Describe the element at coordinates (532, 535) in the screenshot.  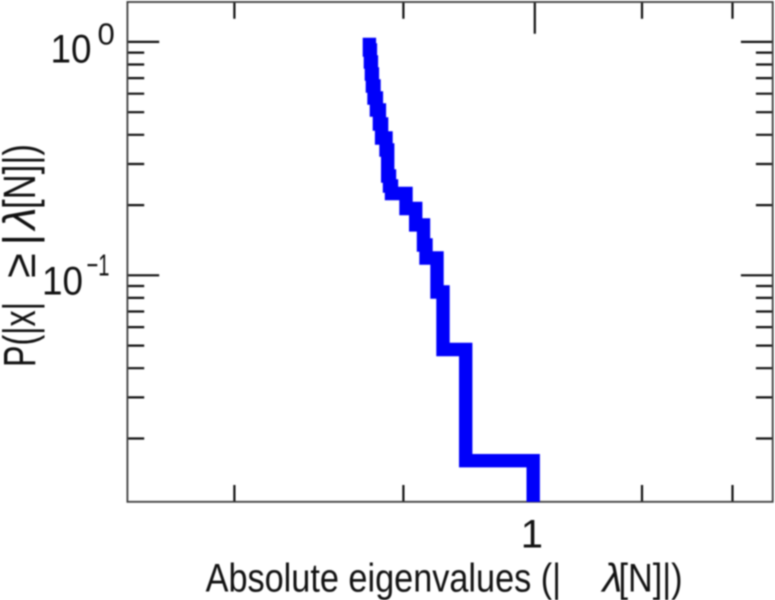
I see `svg-text: 1` at that location.